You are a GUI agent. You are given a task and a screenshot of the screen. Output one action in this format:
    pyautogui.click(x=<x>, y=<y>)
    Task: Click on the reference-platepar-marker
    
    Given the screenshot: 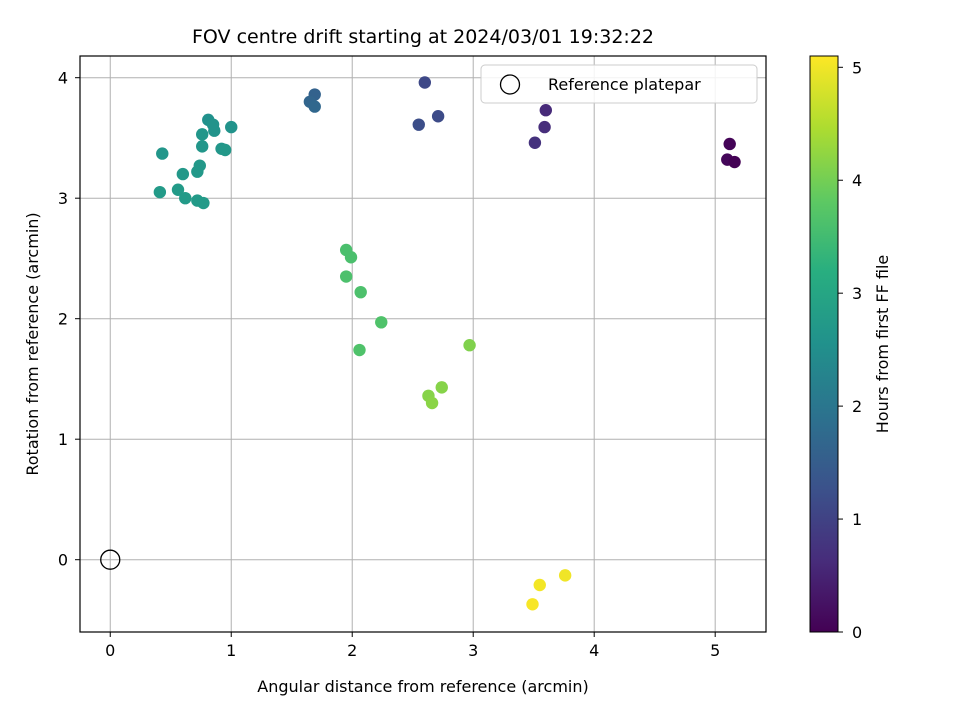 What is the action you would take?
    pyautogui.click(x=110, y=559)
    